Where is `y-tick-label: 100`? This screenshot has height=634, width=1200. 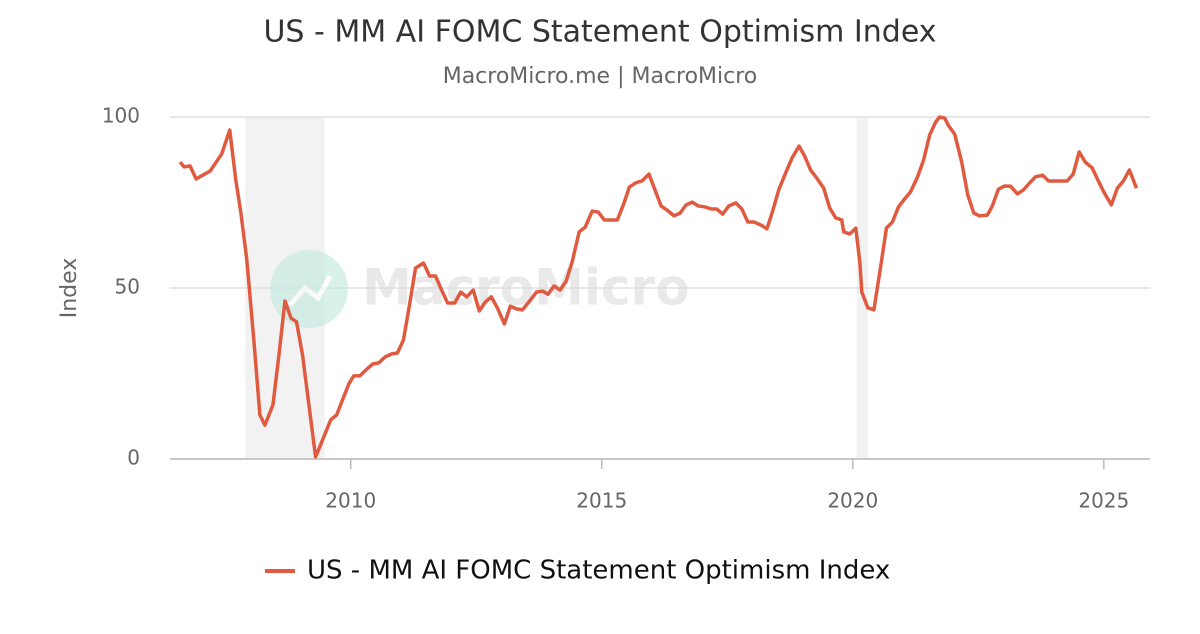 y-tick-label: 100 is located at coordinates (121, 116).